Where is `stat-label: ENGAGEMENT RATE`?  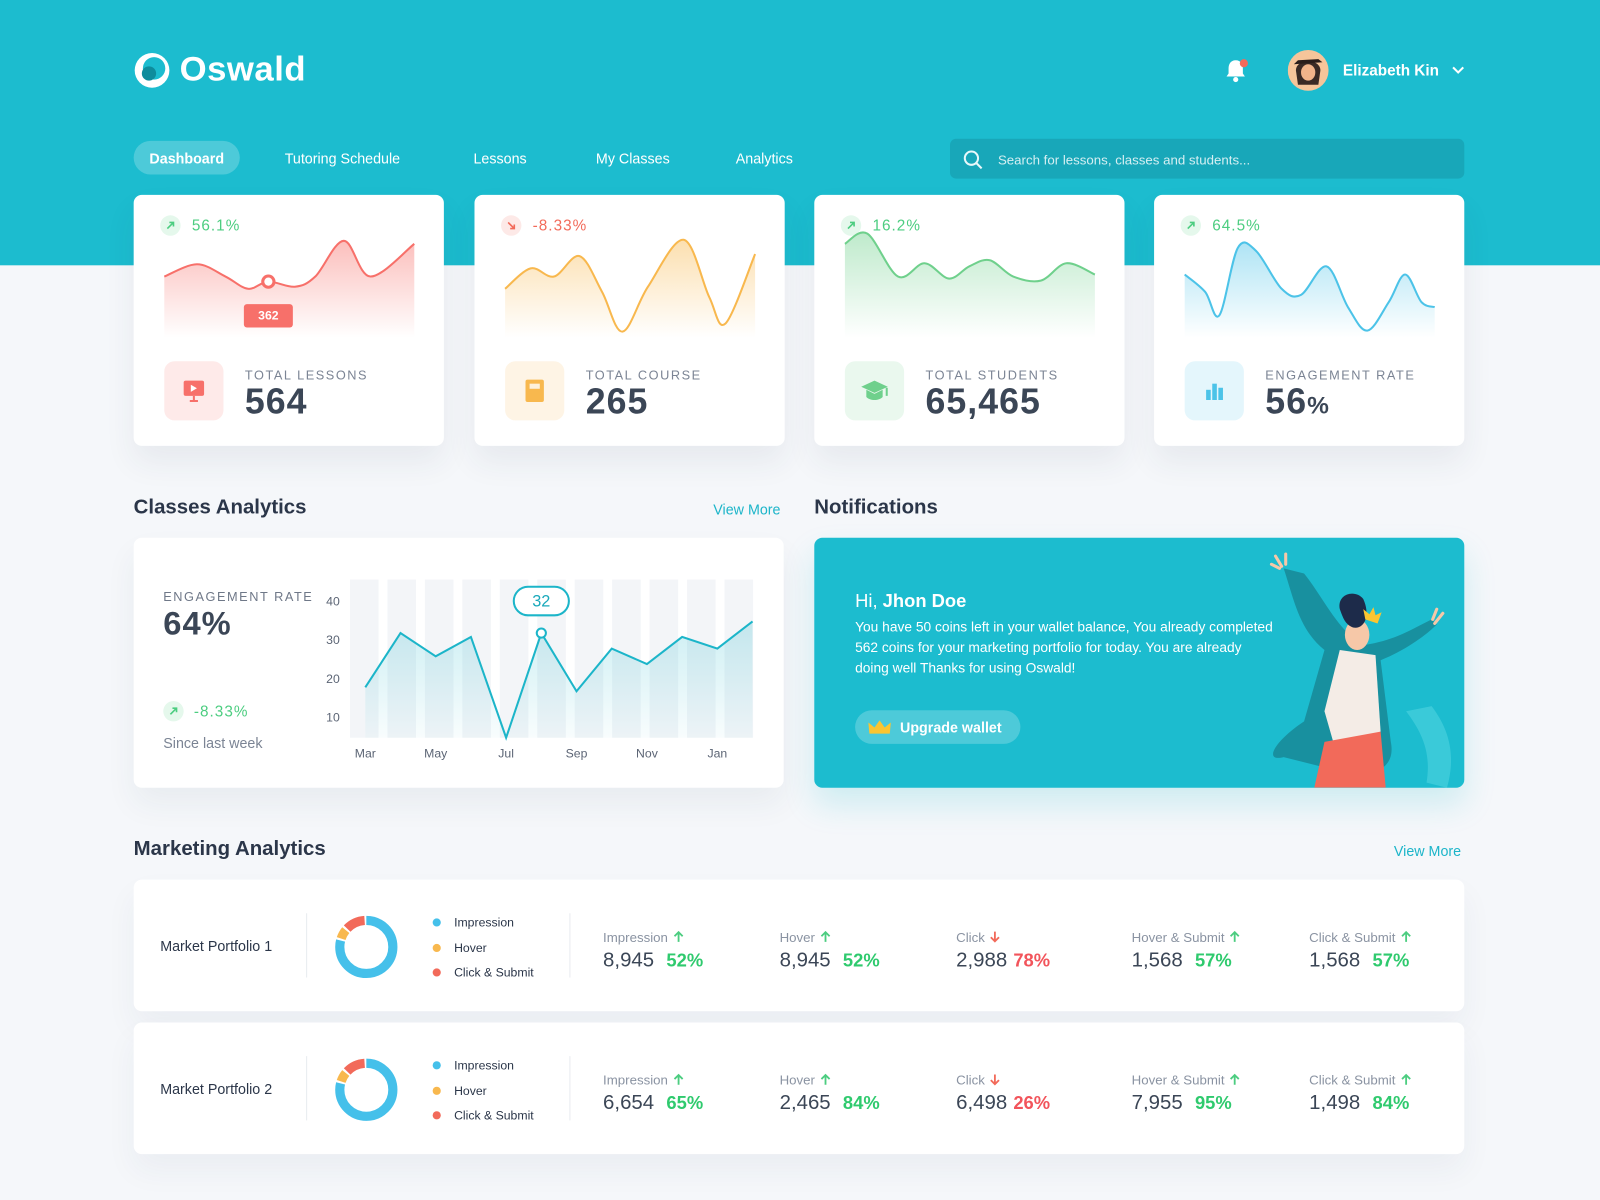 stat-label: ENGAGEMENT RATE is located at coordinates (1340, 375).